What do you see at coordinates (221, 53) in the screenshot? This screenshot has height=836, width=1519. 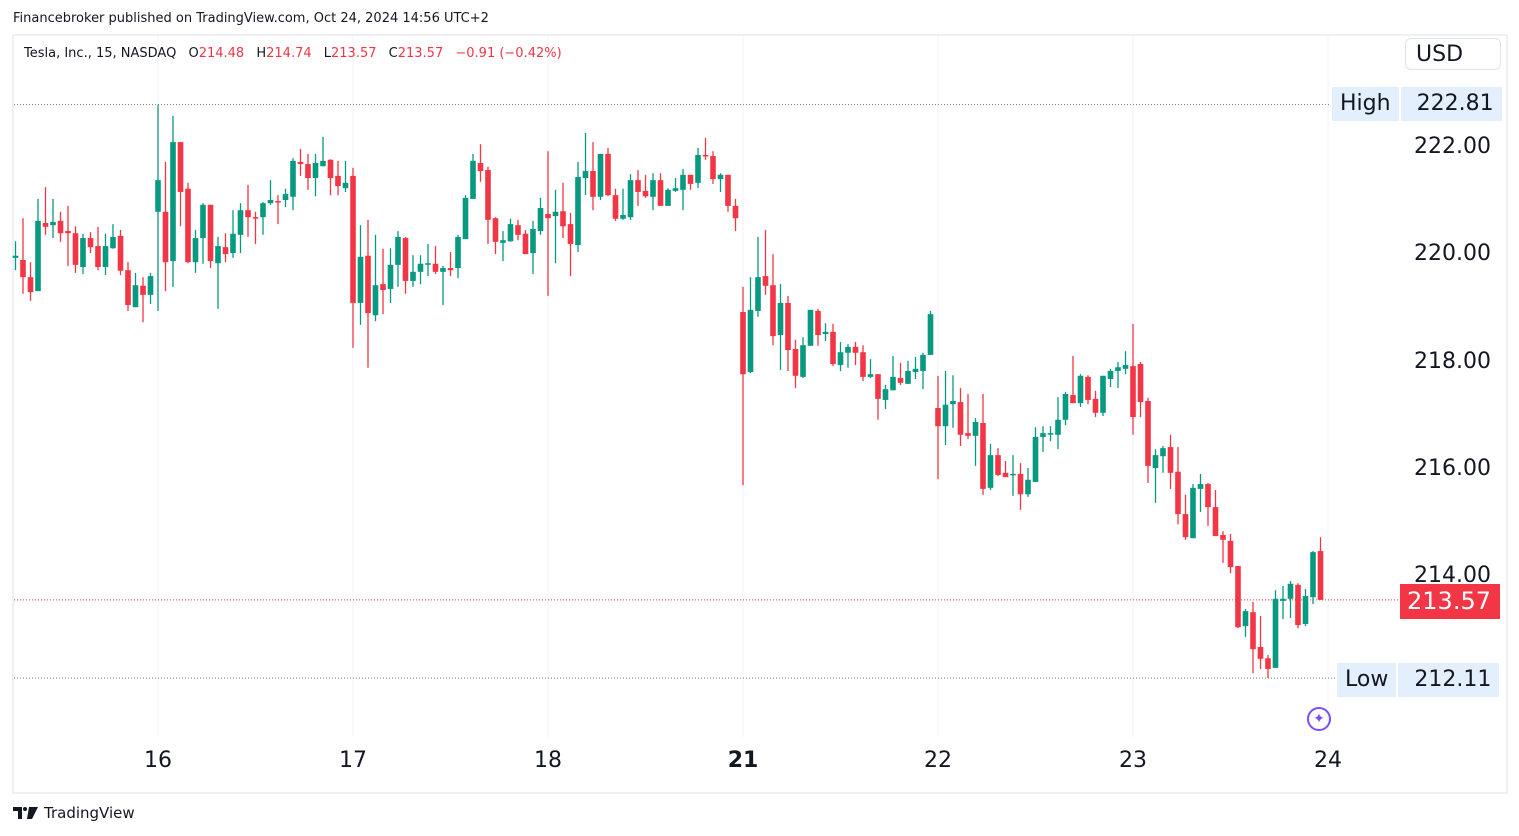 I see `open-value: 214.48` at bounding box center [221, 53].